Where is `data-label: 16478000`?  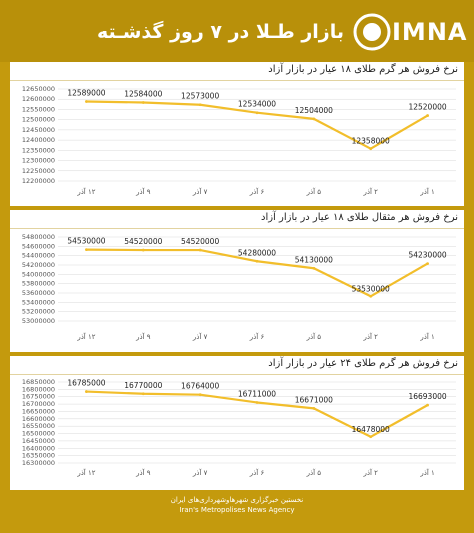 data-label: 16478000 is located at coordinates (371, 429).